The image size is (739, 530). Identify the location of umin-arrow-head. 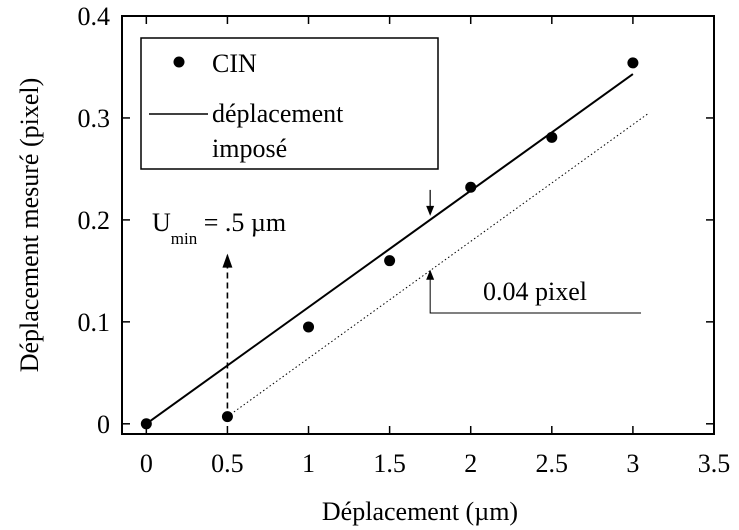
(227, 260).